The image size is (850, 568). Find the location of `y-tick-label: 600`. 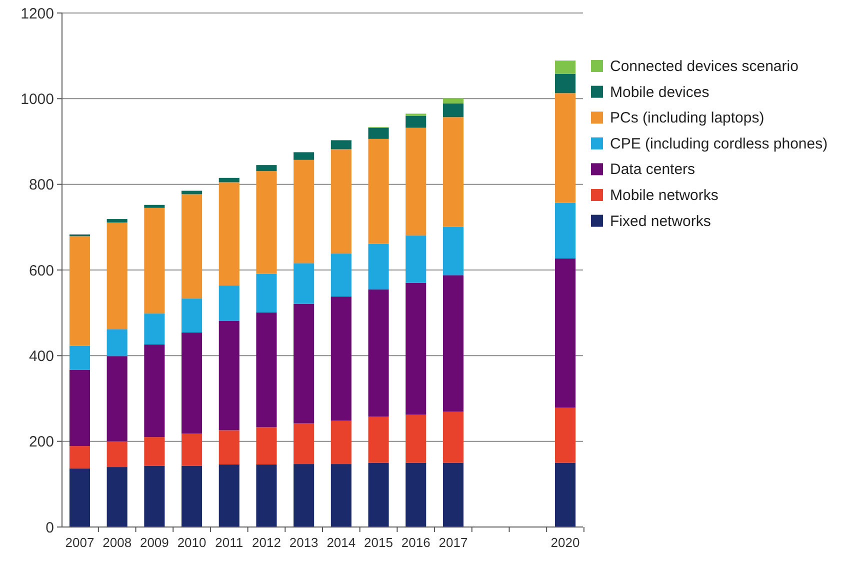

y-tick-label: 600 is located at coordinates (41, 271).